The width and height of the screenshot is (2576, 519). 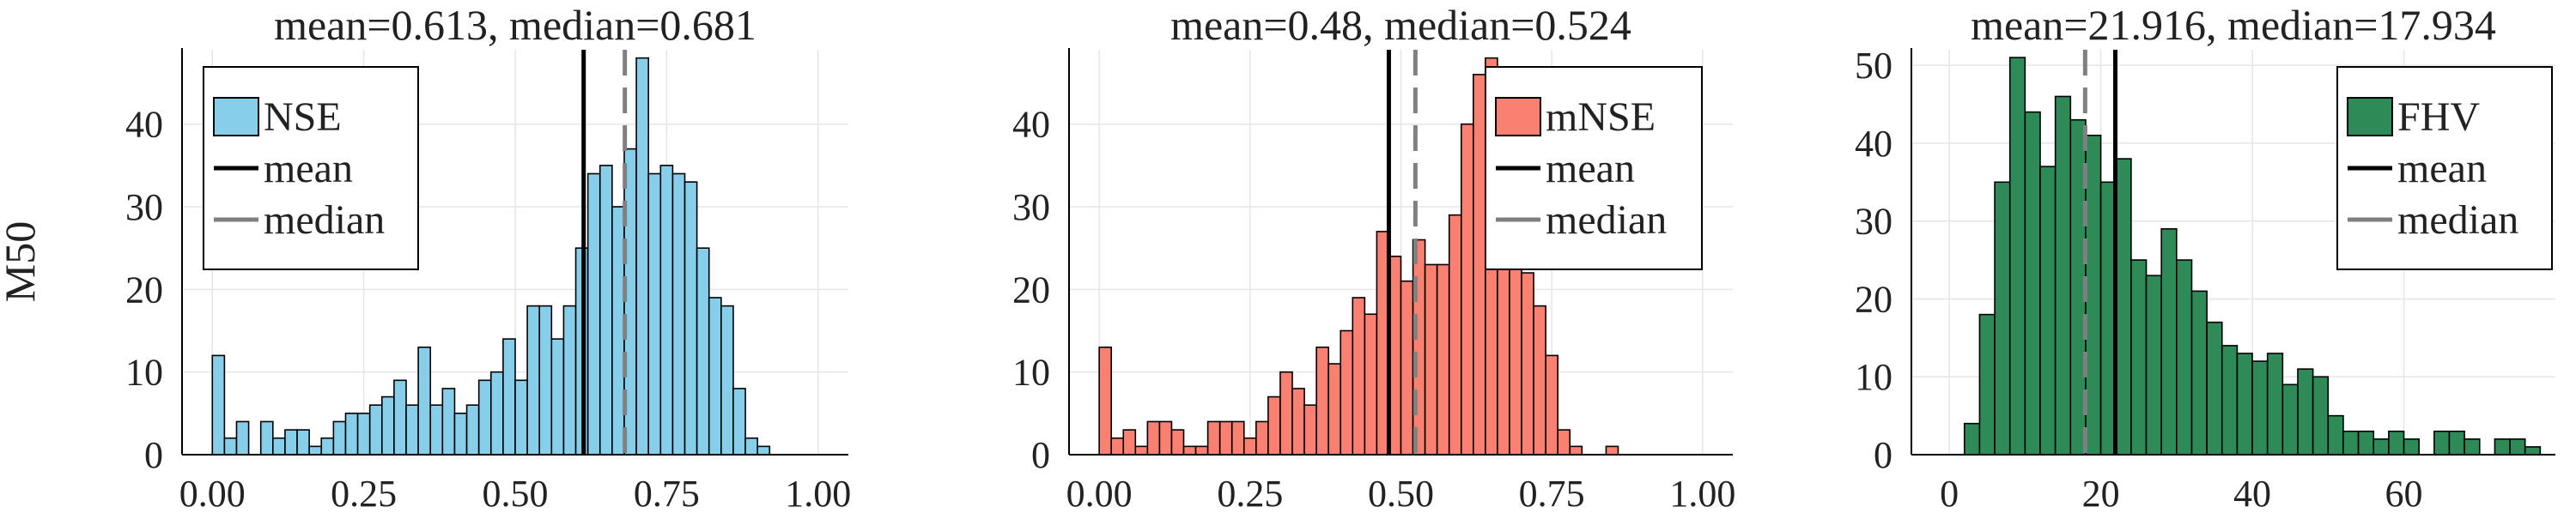 I want to click on legend-label: mean, so click(x=1590, y=168).